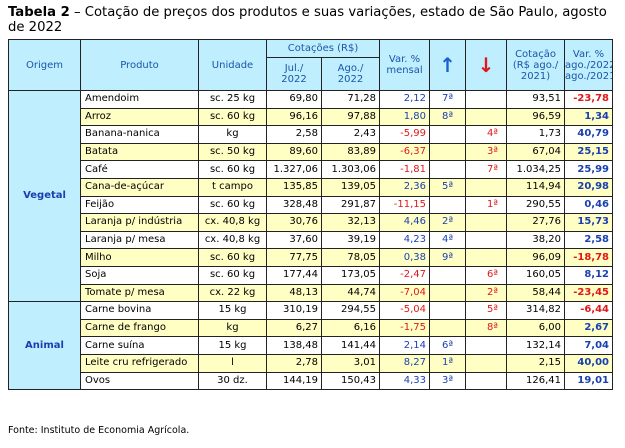 The height and width of the screenshot is (448, 625). I want to click on var-anual: 2,67, so click(589, 328).